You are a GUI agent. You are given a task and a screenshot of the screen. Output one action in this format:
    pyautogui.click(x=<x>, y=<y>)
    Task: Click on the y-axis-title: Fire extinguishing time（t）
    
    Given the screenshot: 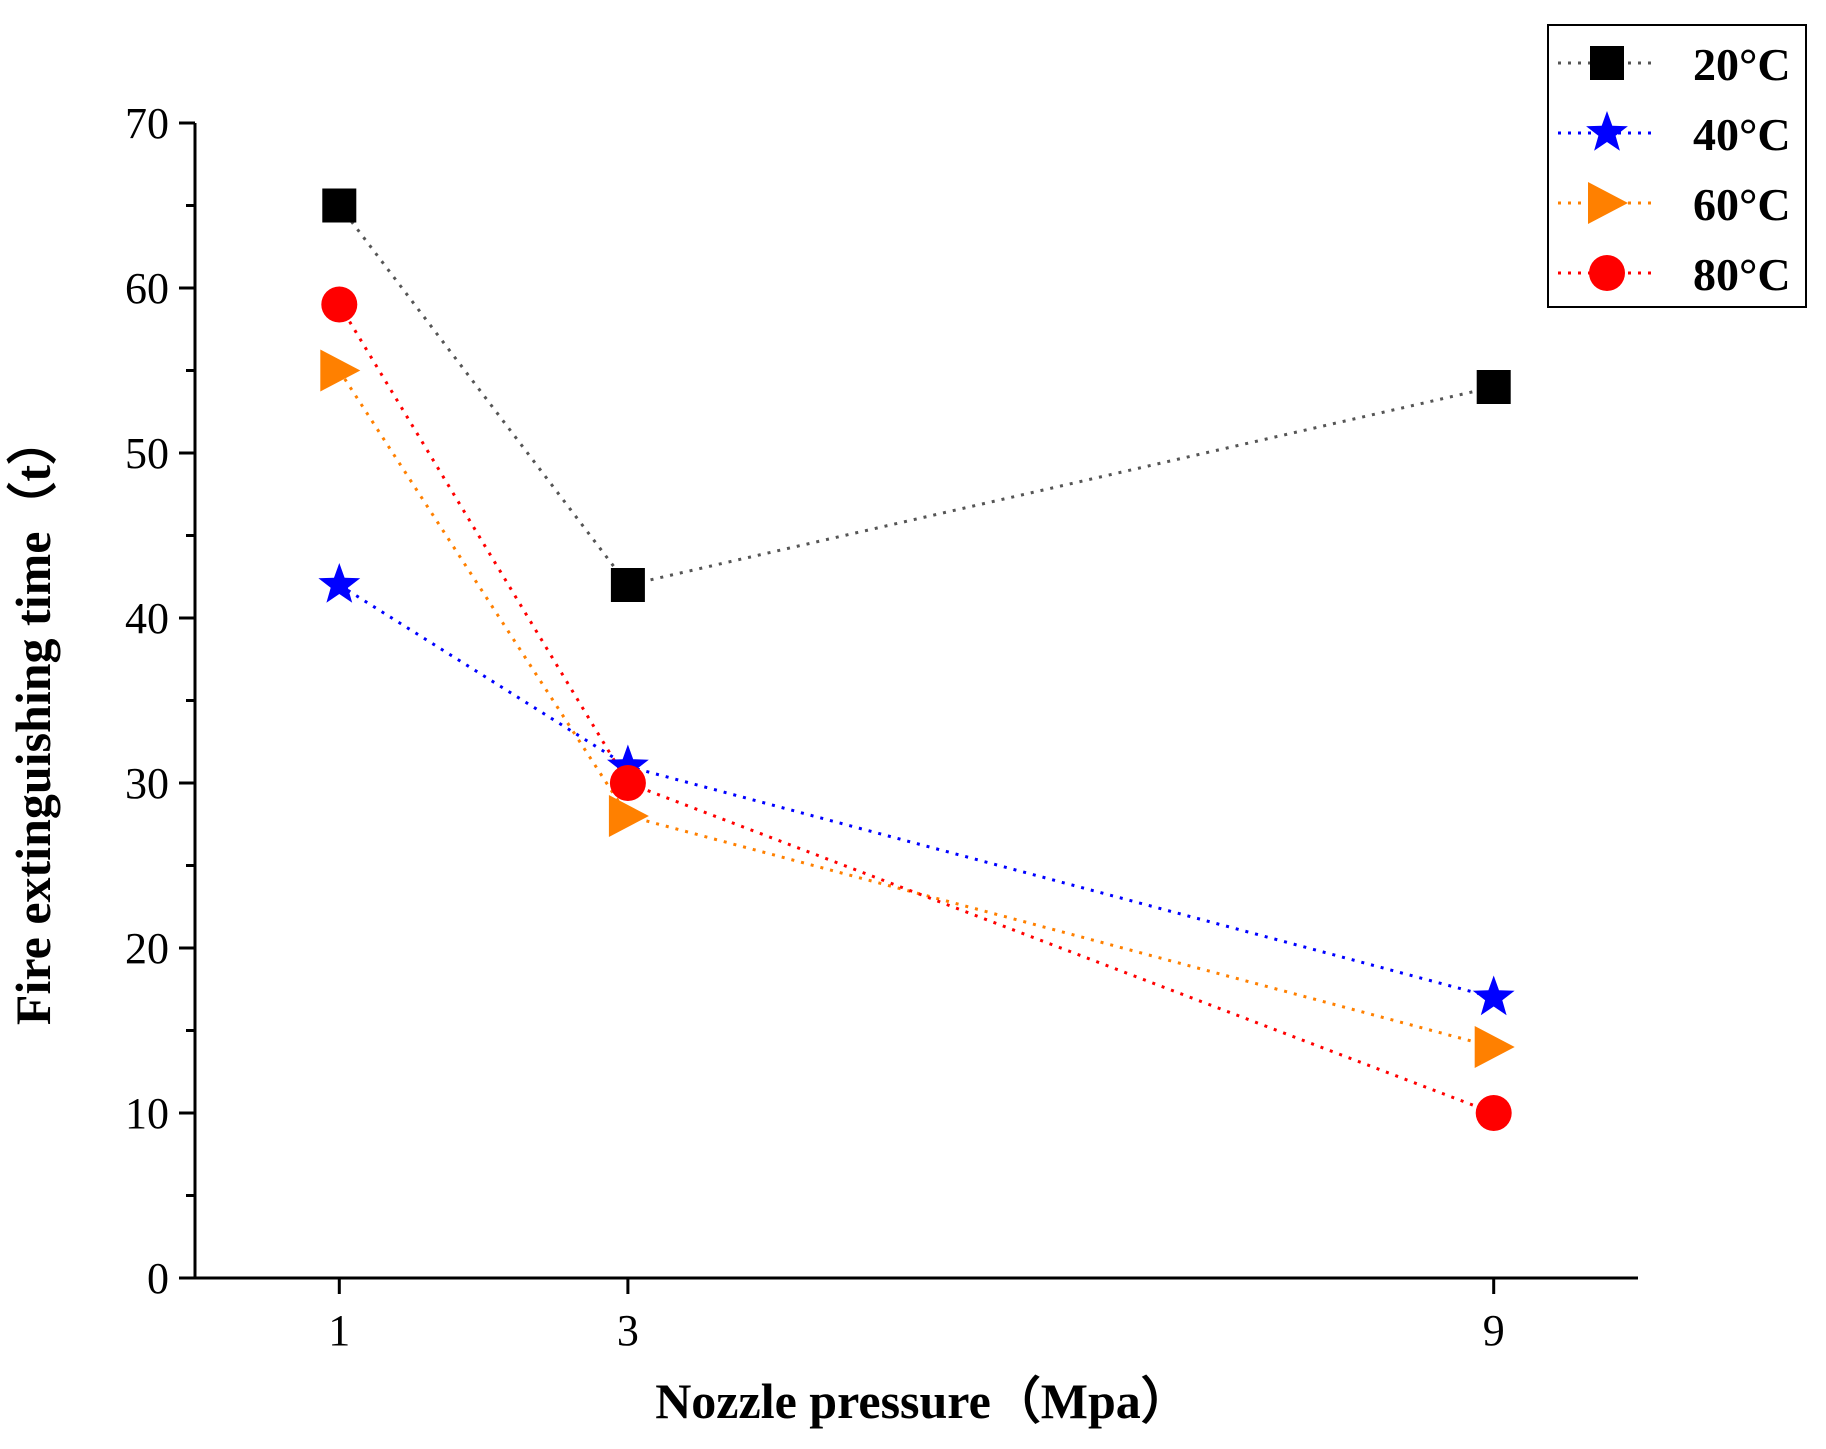 What is the action you would take?
    pyautogui.click(x=33, y=720)
    